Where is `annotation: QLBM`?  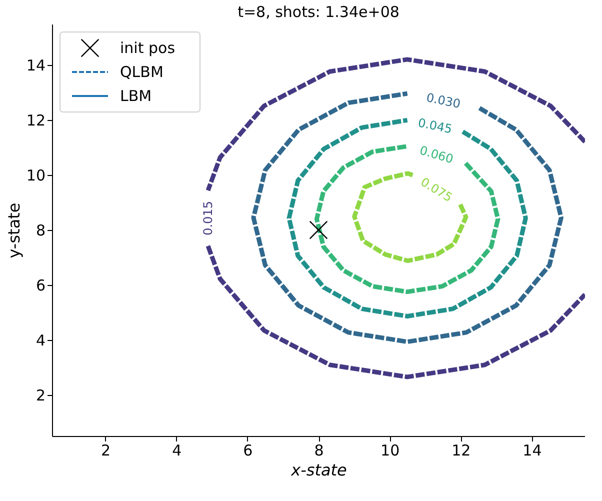 annotation: QLBM is located at coordinates (142, 72).